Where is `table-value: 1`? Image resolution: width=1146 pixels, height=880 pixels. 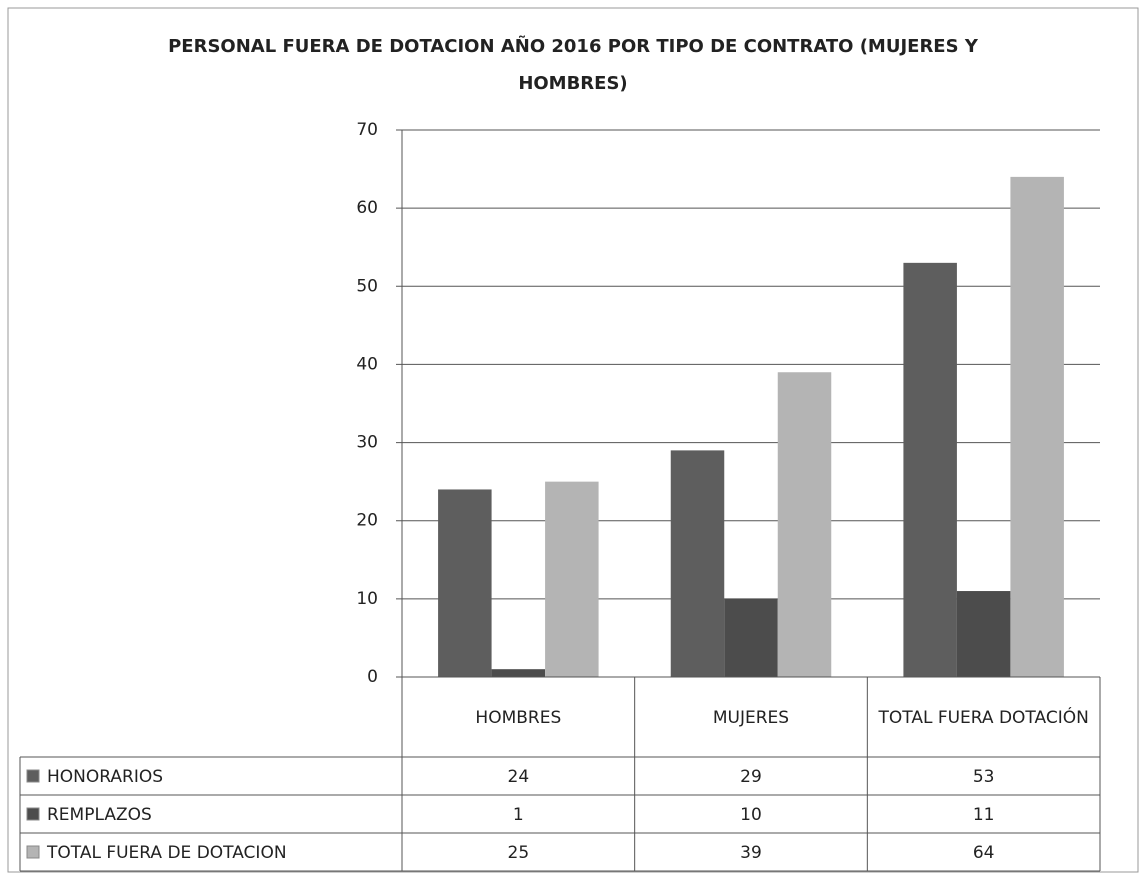
table-value: 1 is located at coordinates (518, 815).